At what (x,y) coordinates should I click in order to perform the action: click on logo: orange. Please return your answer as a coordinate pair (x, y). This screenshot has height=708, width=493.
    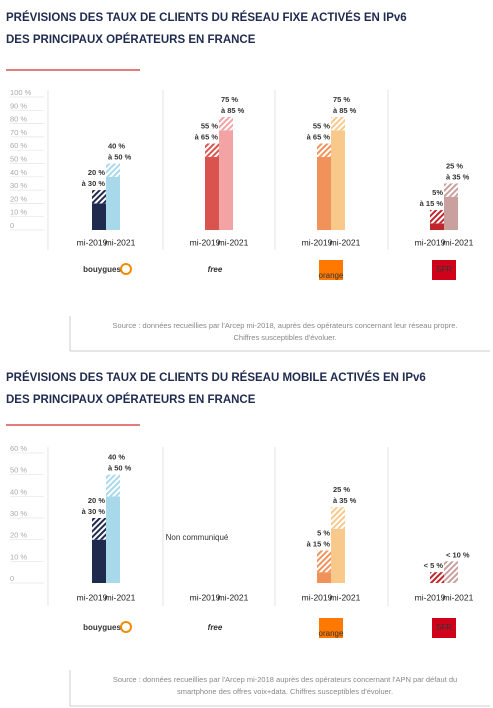
    Looking at the image, I should click on (331, 275).